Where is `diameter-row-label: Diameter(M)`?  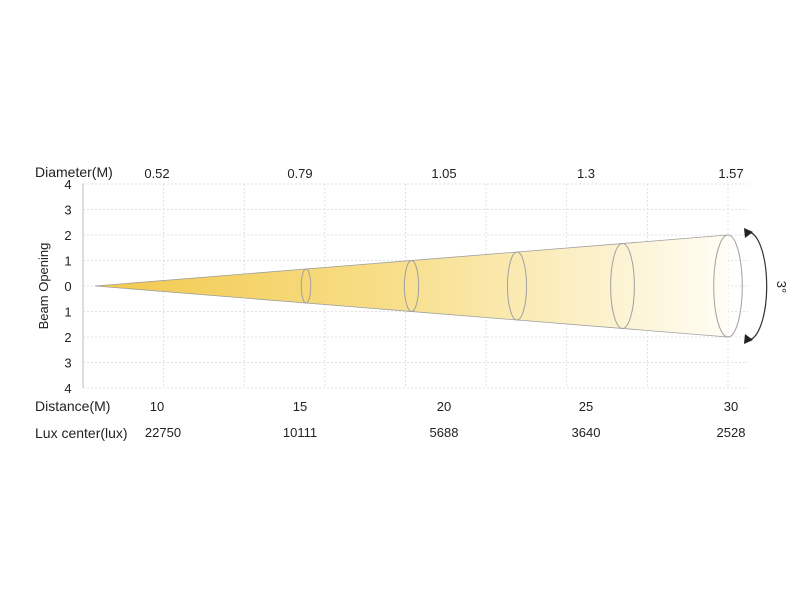 diameter-row-label: Diameter(M) is located at coordinates (74, 172).